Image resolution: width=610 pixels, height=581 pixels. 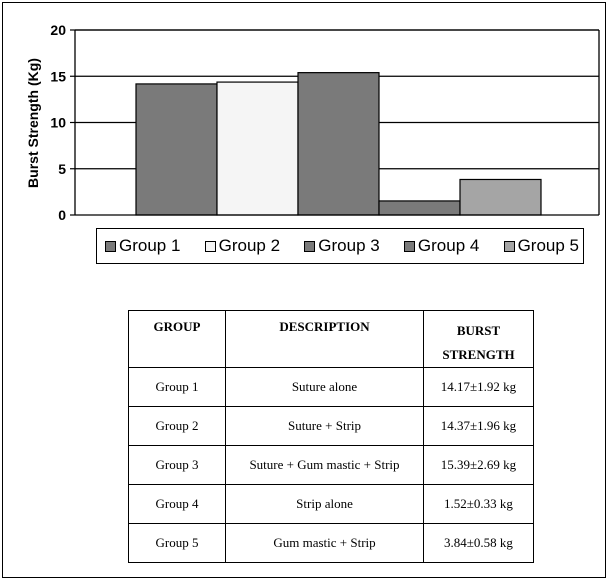 What do you see at coordinates (58, 123) in the screenshot?
I see `y-tick-label: 10` at bounding box center [58, 123].